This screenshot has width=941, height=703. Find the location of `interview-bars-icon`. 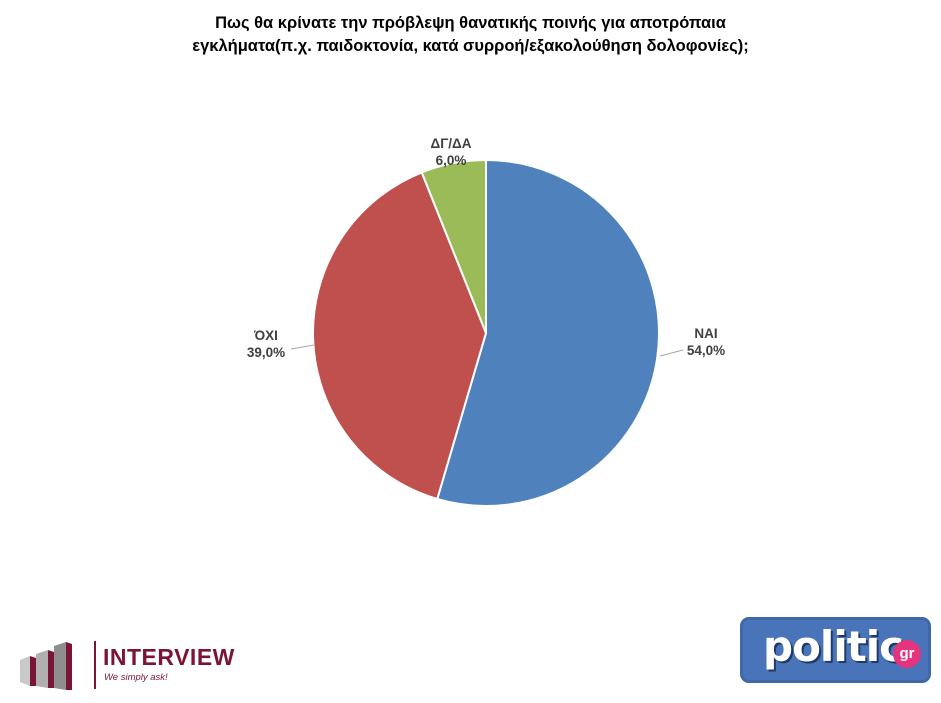

interview-bars-icon is located at coordinates (46, 666).